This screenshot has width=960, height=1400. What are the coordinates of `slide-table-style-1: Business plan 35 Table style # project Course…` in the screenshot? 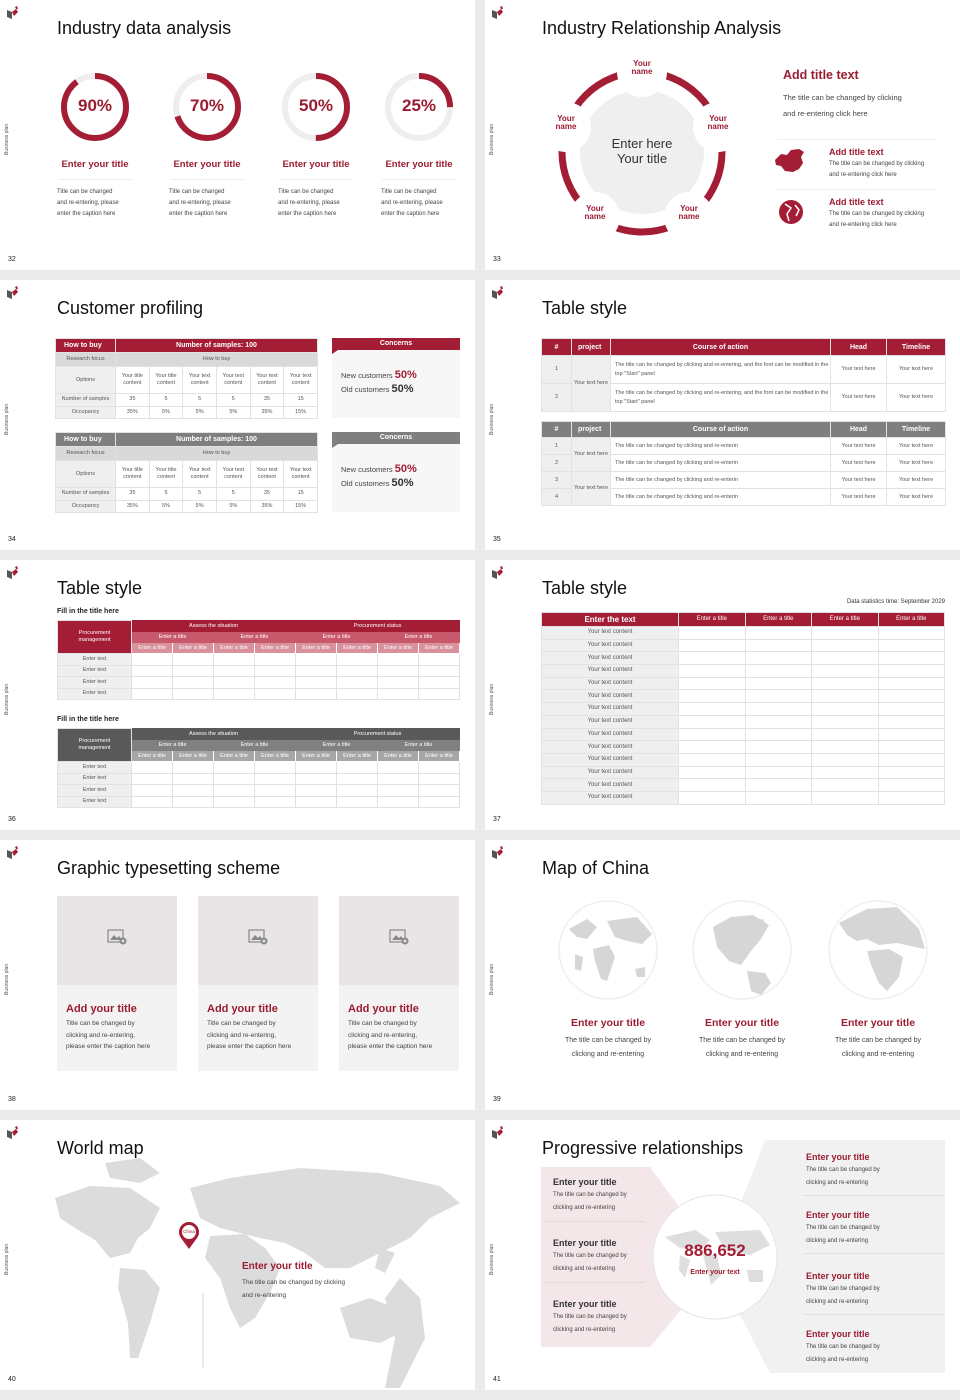 It's located at (722, 415).